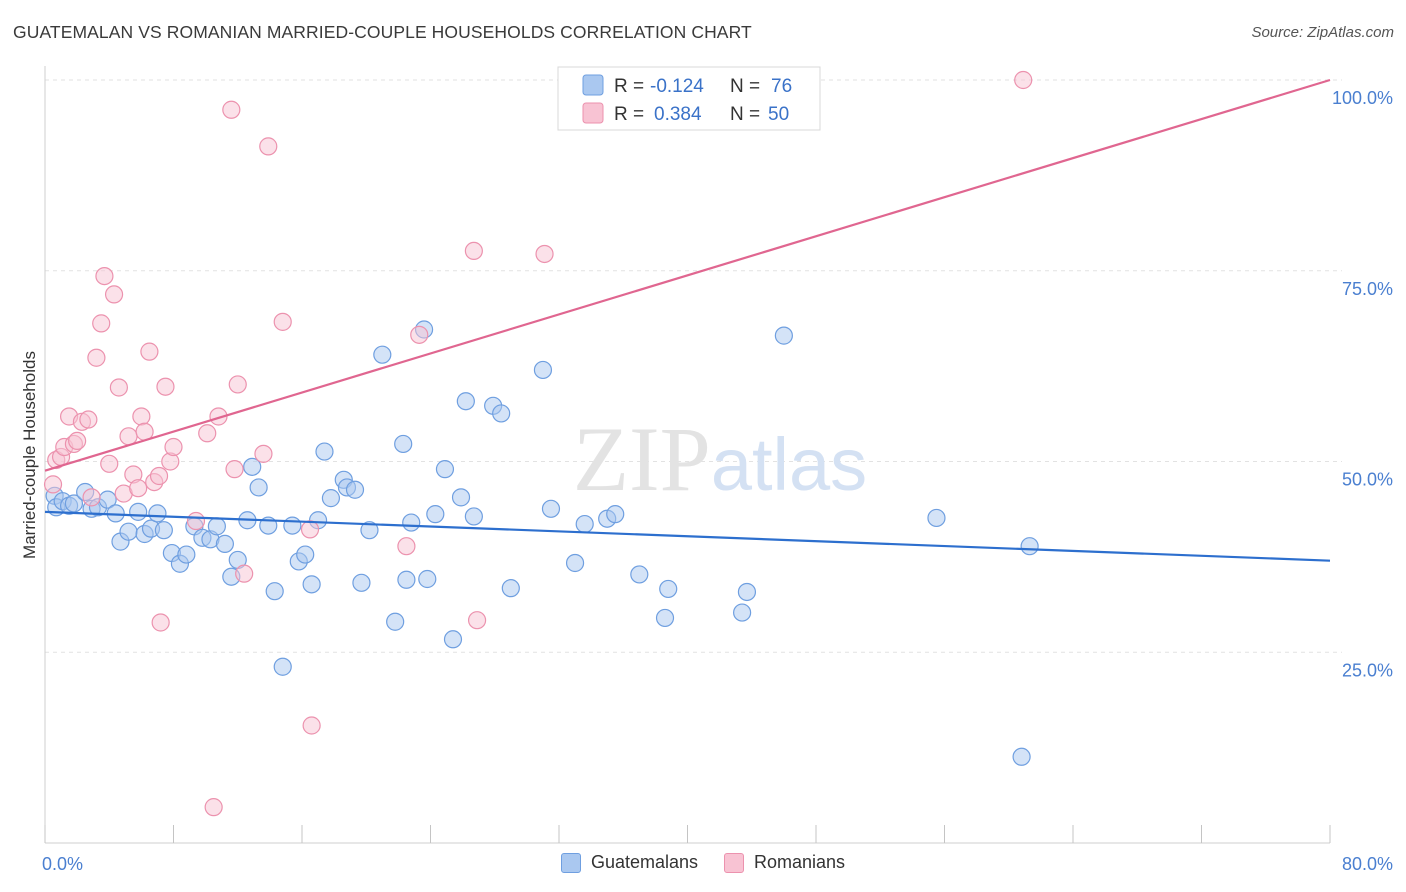  What do you see at coordinates (781, 86) in the screenshot?
I see `stats-n-value-guatemalans: 76` at bounding box center [781, 86].